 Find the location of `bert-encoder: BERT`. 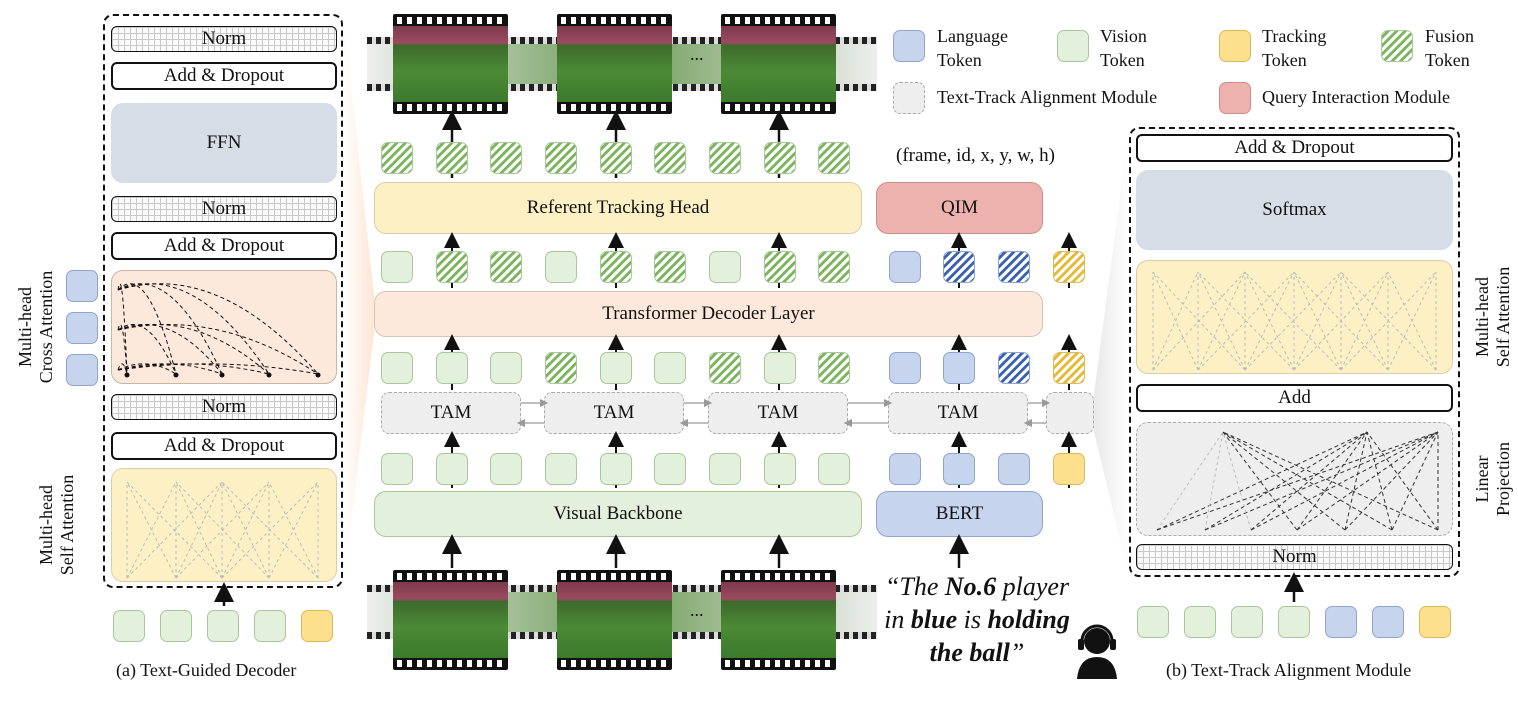

bert-encoder: BERT is located at coordinates (959, 514).